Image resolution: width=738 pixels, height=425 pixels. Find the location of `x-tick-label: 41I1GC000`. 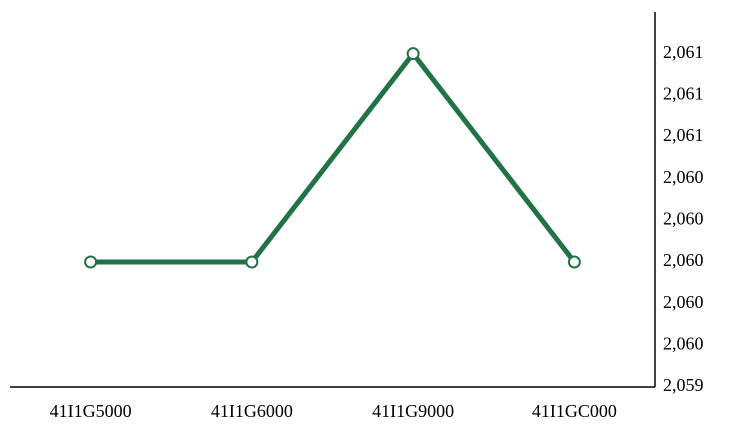

x-tick-label: 41I1GC000 is located at coordinates (574, 411).